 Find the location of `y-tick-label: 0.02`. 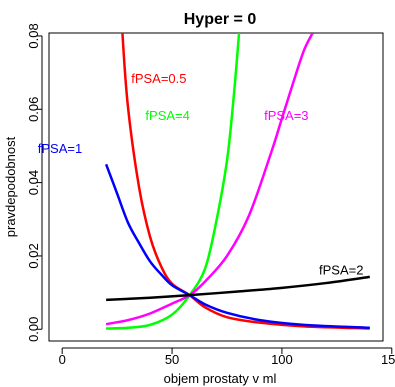

y-tick-label: 0.02 is located at coordinates (33, 255).